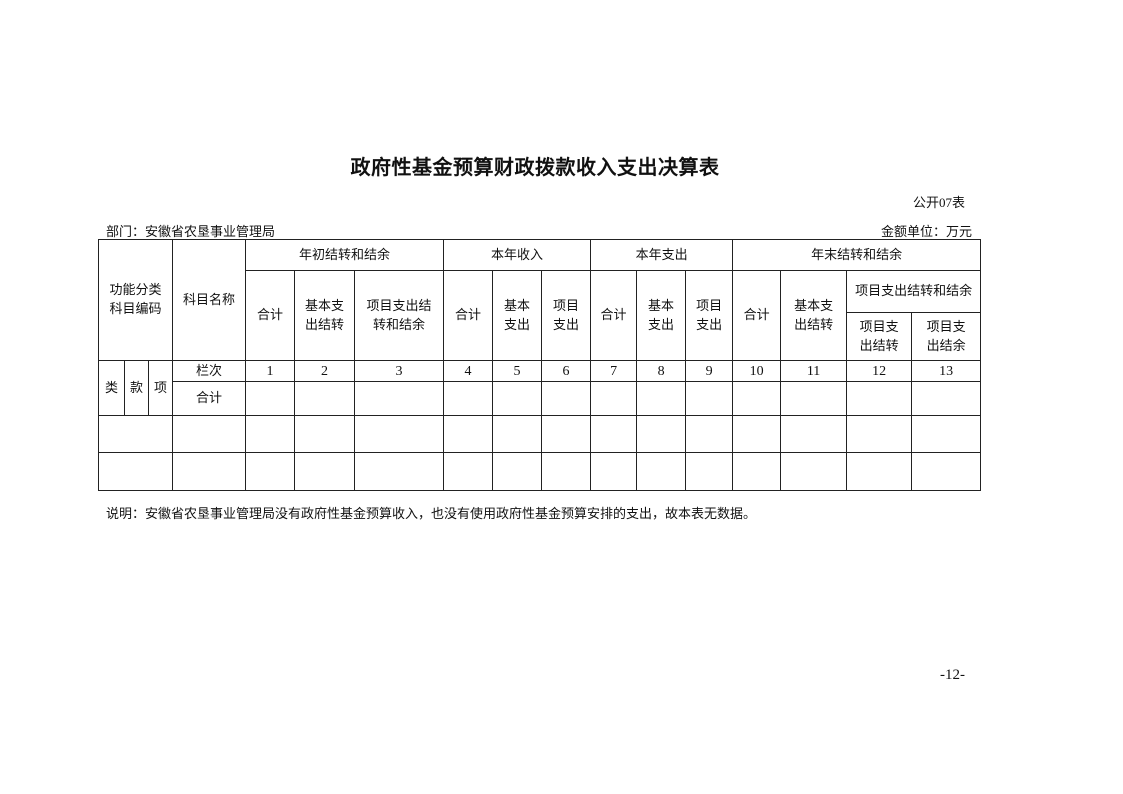 Image resolution: width=1123 pixels, height=794 pixels. What do you see at coordinates (111, 388) in the screenshot?
I see `code-part: 类` at bounding box center [111, 388].